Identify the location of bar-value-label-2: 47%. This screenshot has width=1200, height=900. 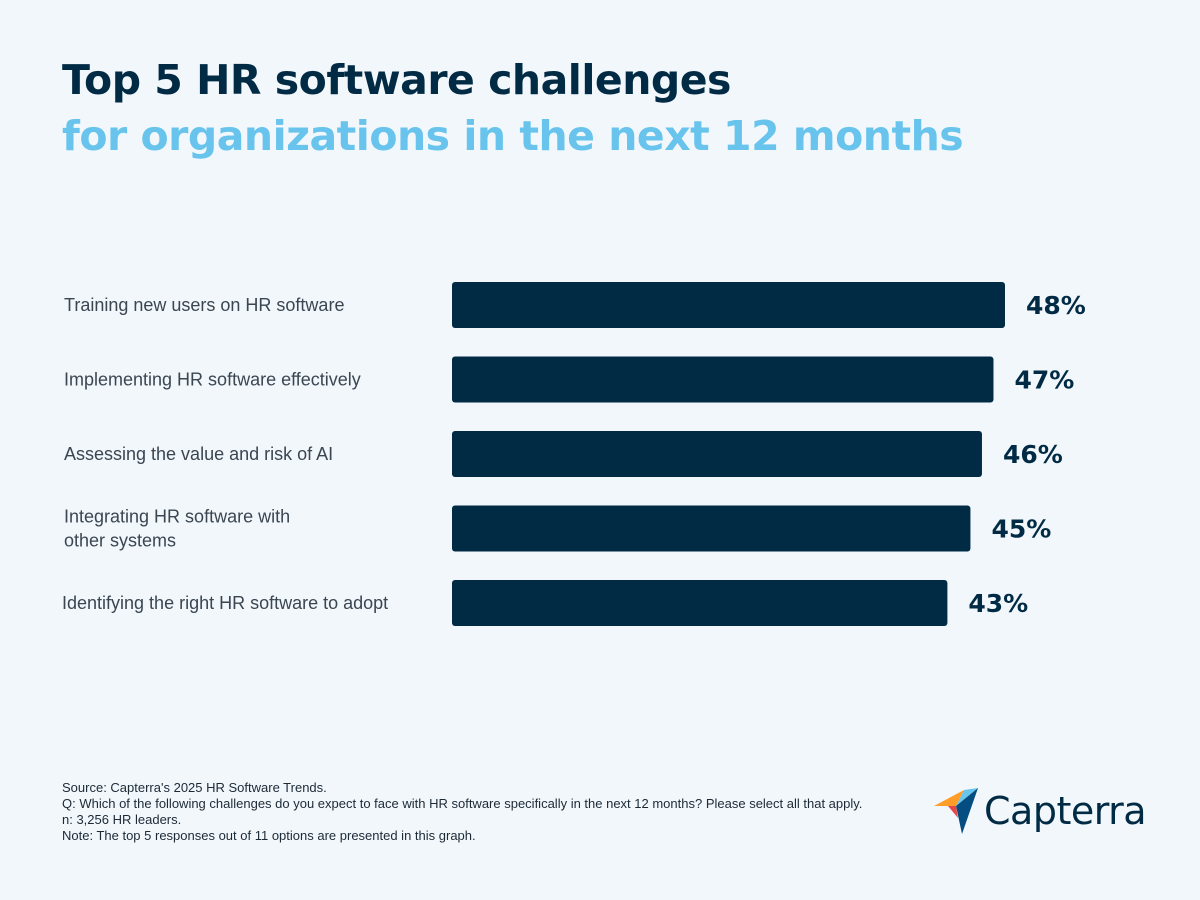
(1044, 380).